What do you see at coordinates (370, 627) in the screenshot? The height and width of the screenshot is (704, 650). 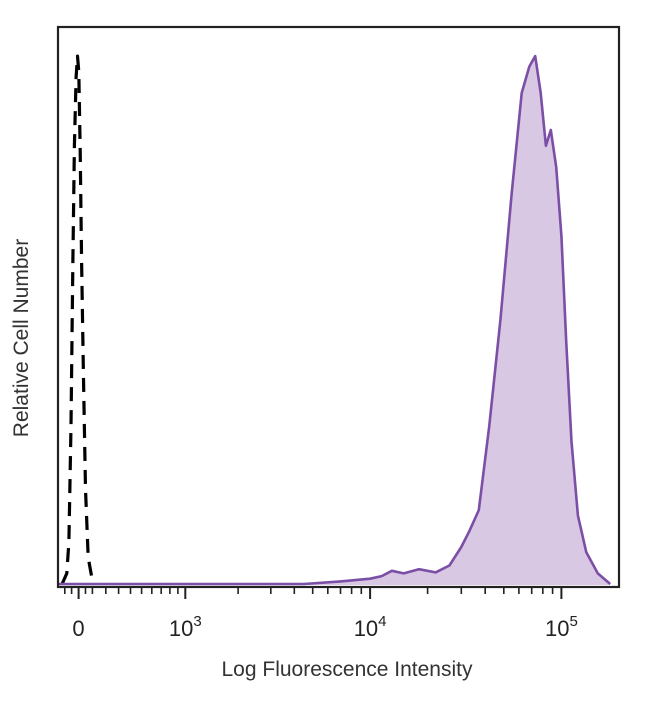 I see `x-tick-label: 10⁴` at bounding box center [370, 627].